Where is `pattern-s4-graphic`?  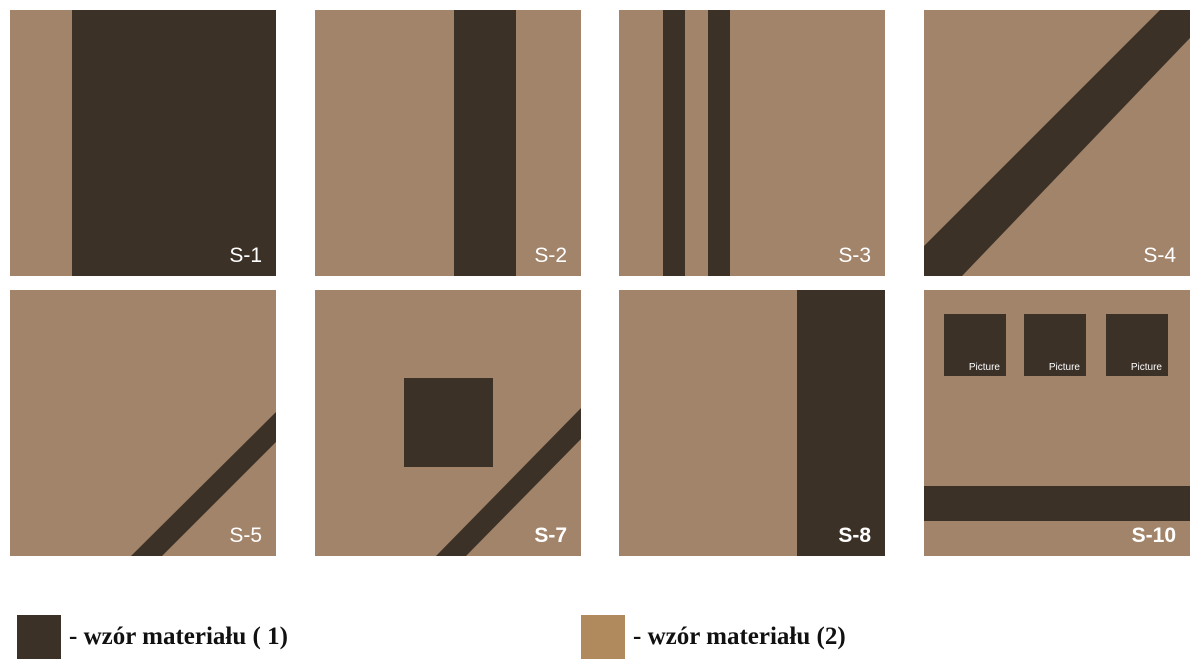
pattern-s4-graphic is located at coordinates (1057, 143).